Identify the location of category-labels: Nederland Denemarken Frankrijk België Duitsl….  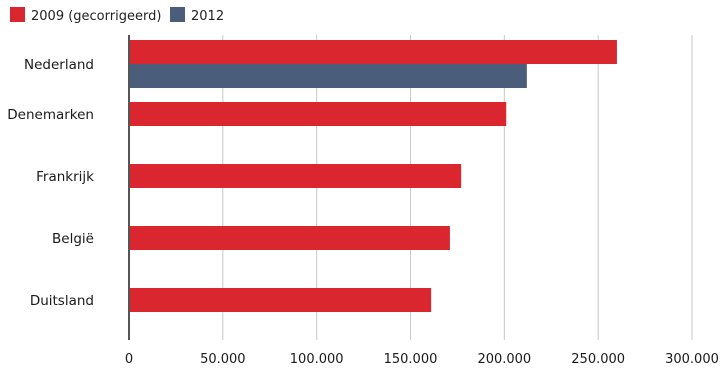
(50, 183).